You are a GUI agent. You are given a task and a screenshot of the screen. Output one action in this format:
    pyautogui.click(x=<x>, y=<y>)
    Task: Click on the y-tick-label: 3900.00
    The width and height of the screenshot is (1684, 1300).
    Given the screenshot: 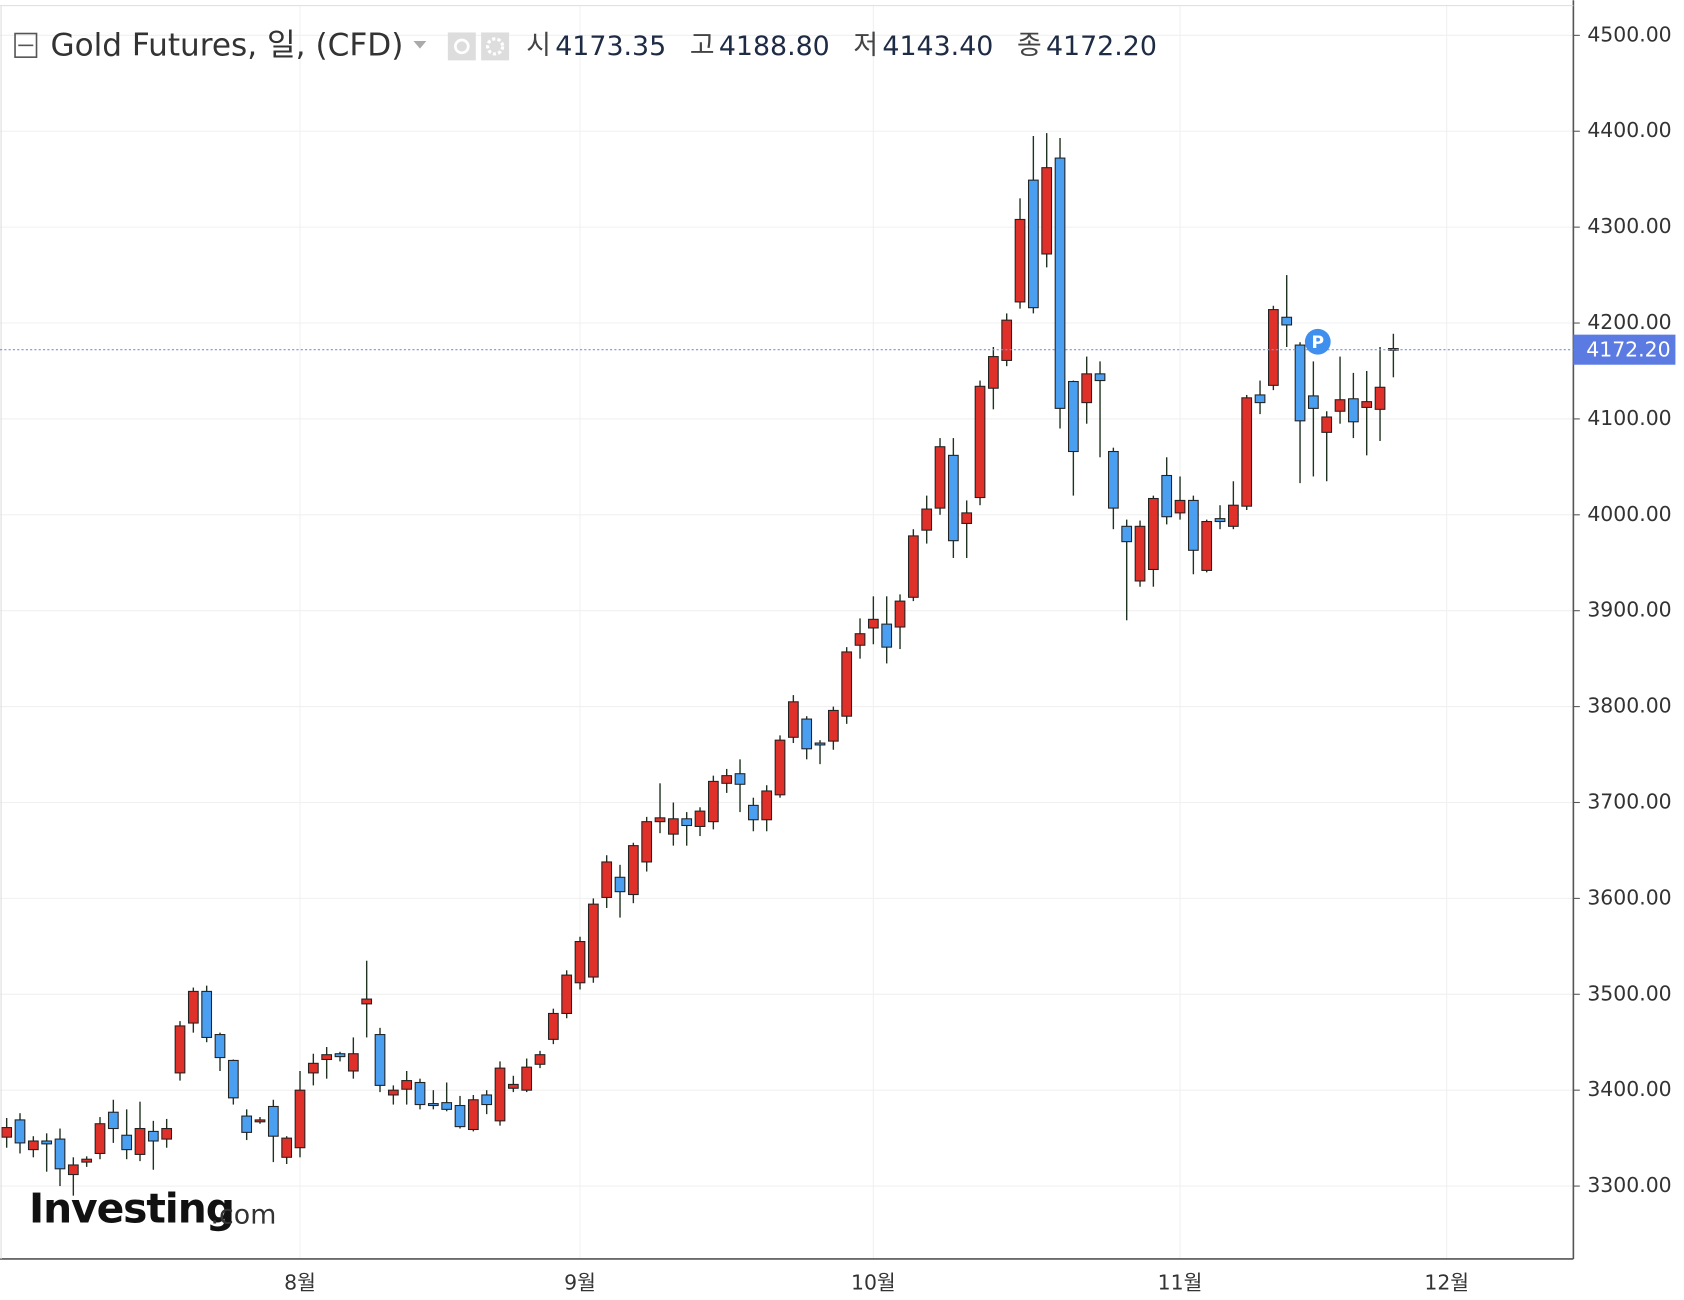 What is the action you would take?
    pyautogui.click(x=1629, y=610)
    